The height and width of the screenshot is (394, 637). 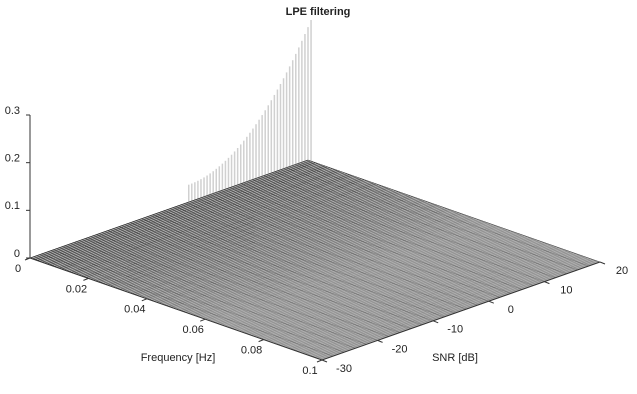 What do you see at coordinates (511, 310) in the screenshot?
I see `y-tick-label: 0` at bounding box center [511, 310].